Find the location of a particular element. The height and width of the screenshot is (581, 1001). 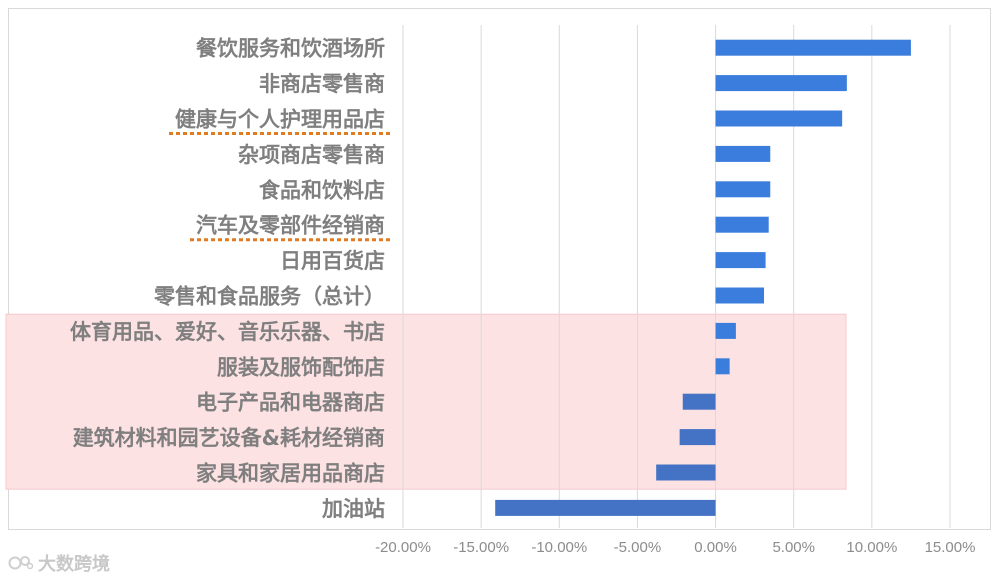

underline-layer is located at coordinates (281, 187).